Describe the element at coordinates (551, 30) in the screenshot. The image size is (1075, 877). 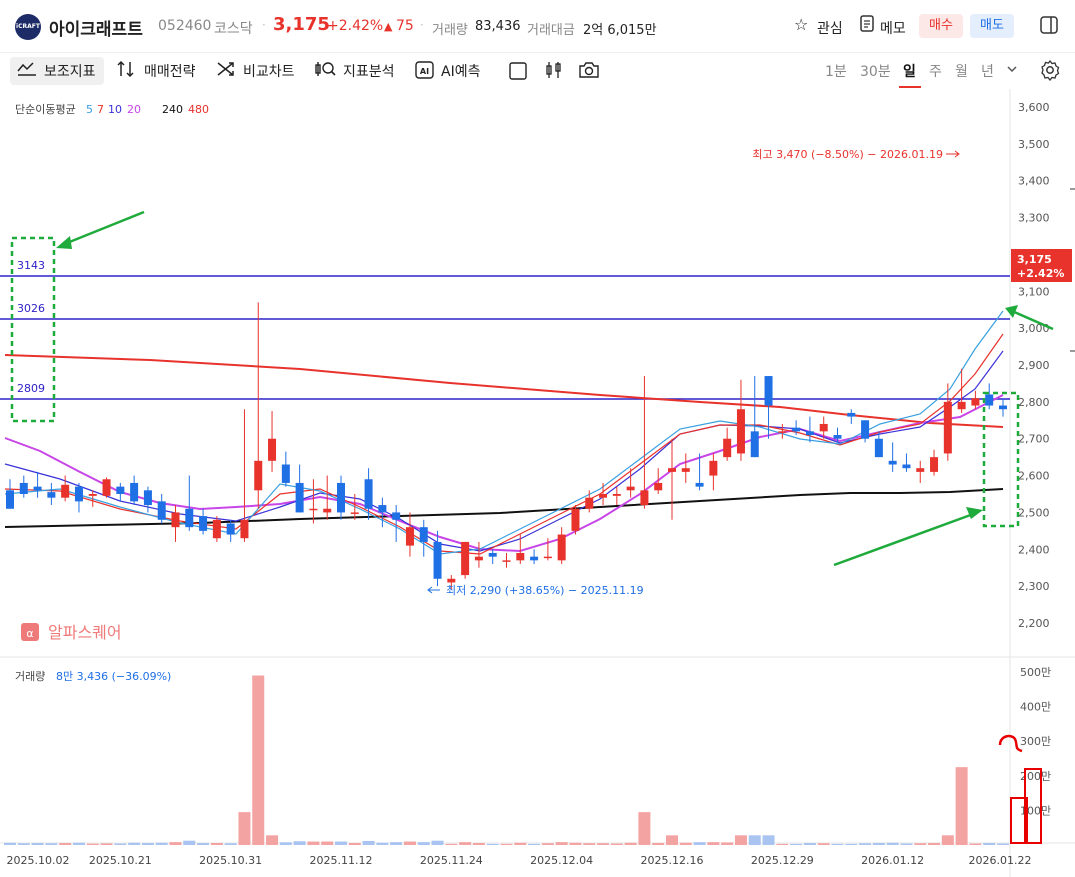
I see `amount-label: 거래대금` at that location.